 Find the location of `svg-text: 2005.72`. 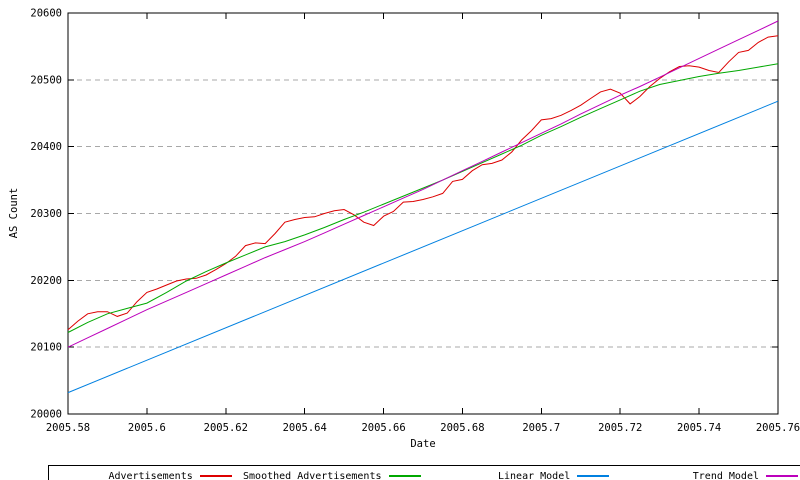

svg-text: 2005.72 is located at coordinates (620, 428).